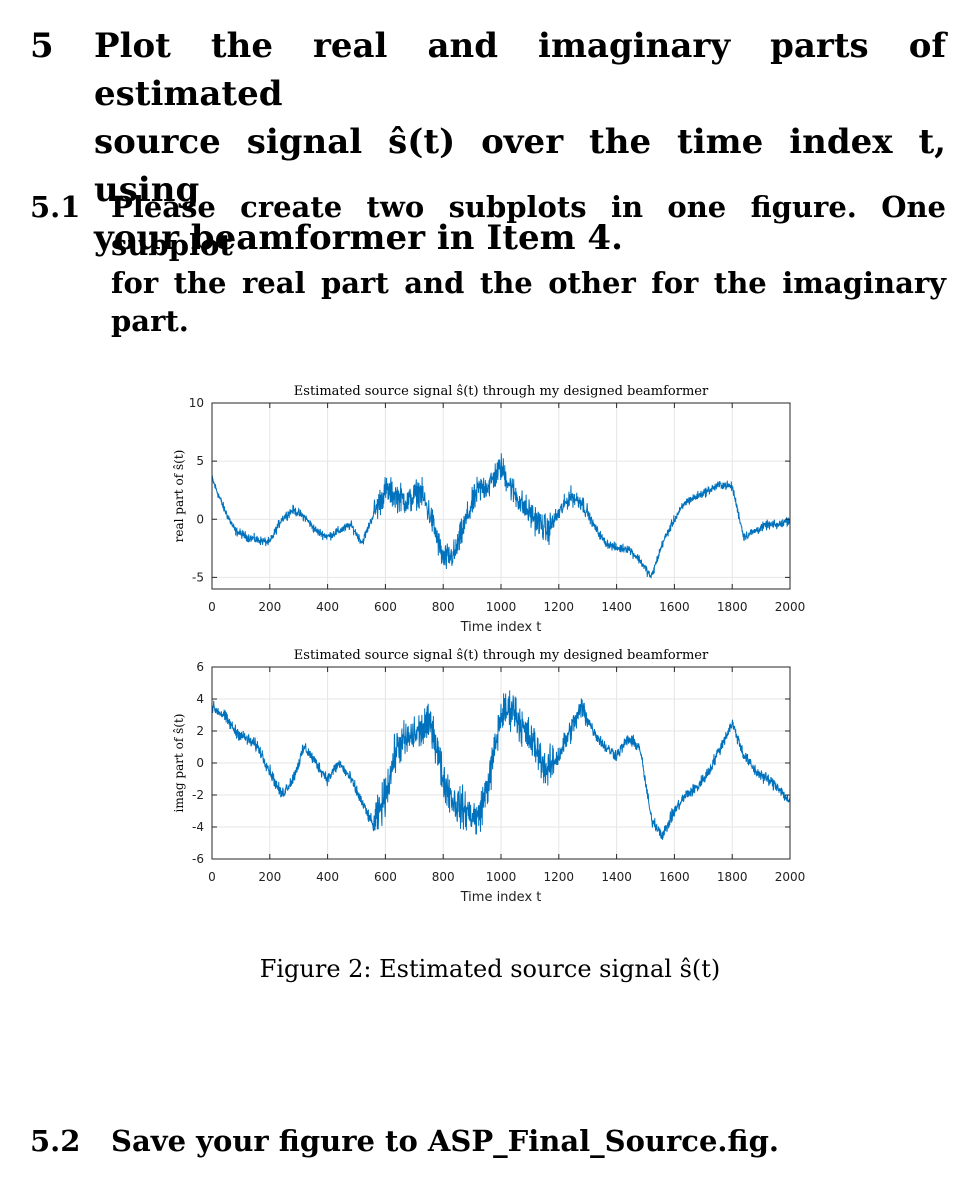  Describe the element at coordinates (198, 577) in the screenshot. I see `y-tick-label: -5` at that location.